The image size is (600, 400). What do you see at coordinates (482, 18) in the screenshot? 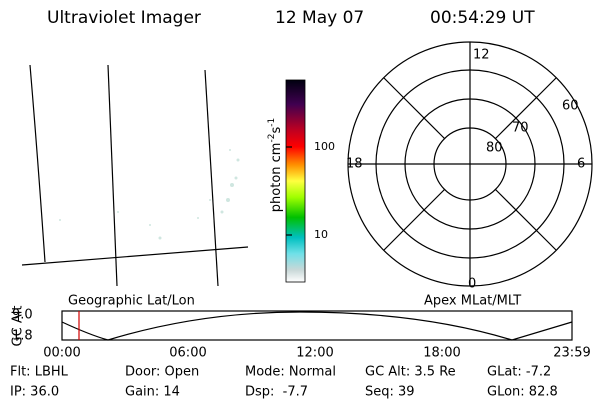
I see `time: 00:54:29 UT` at bounding box center [482, 18].